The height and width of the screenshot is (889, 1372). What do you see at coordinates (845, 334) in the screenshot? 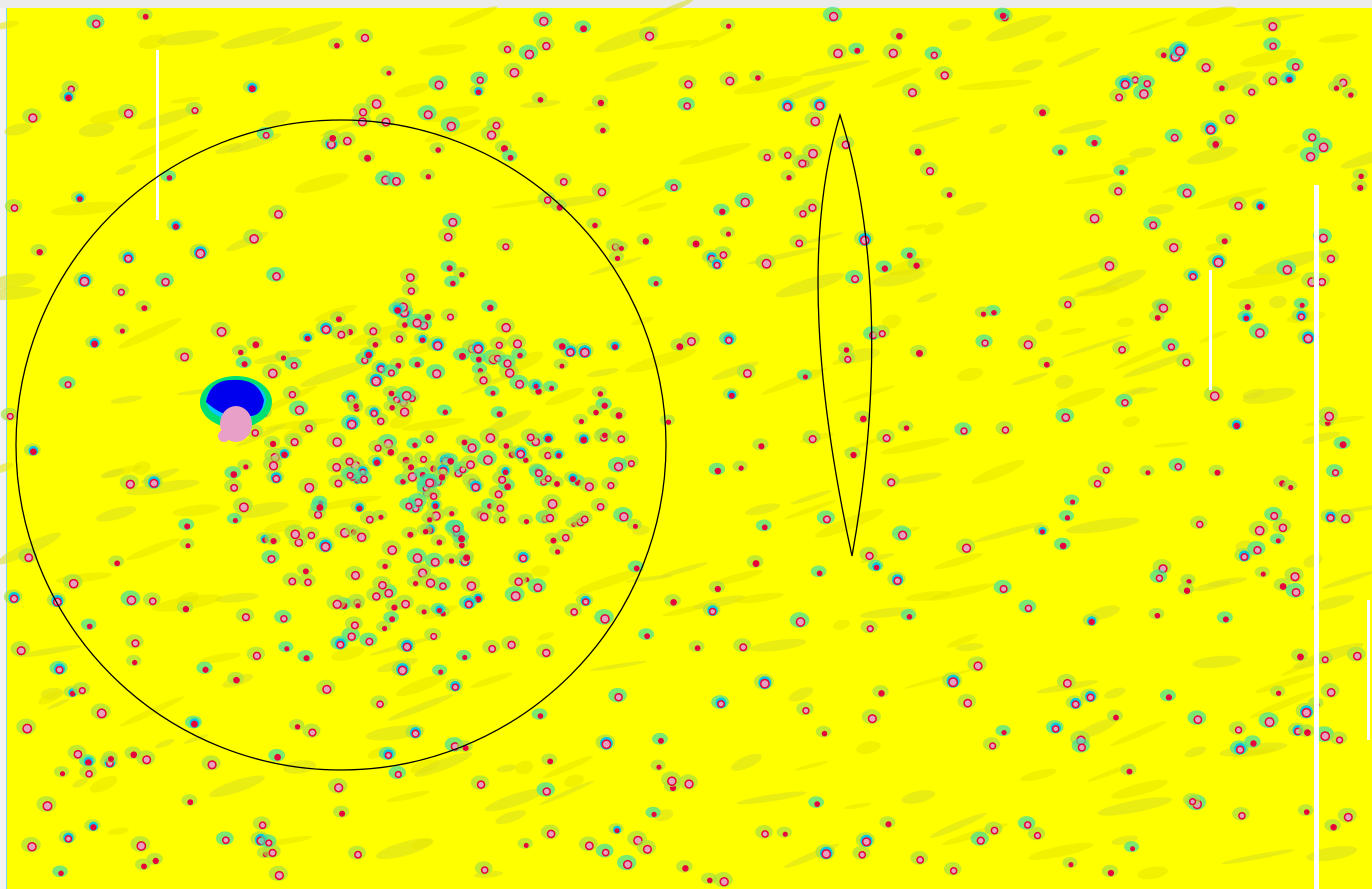
I see `ellipse-region` at bounding box center [845, 334].